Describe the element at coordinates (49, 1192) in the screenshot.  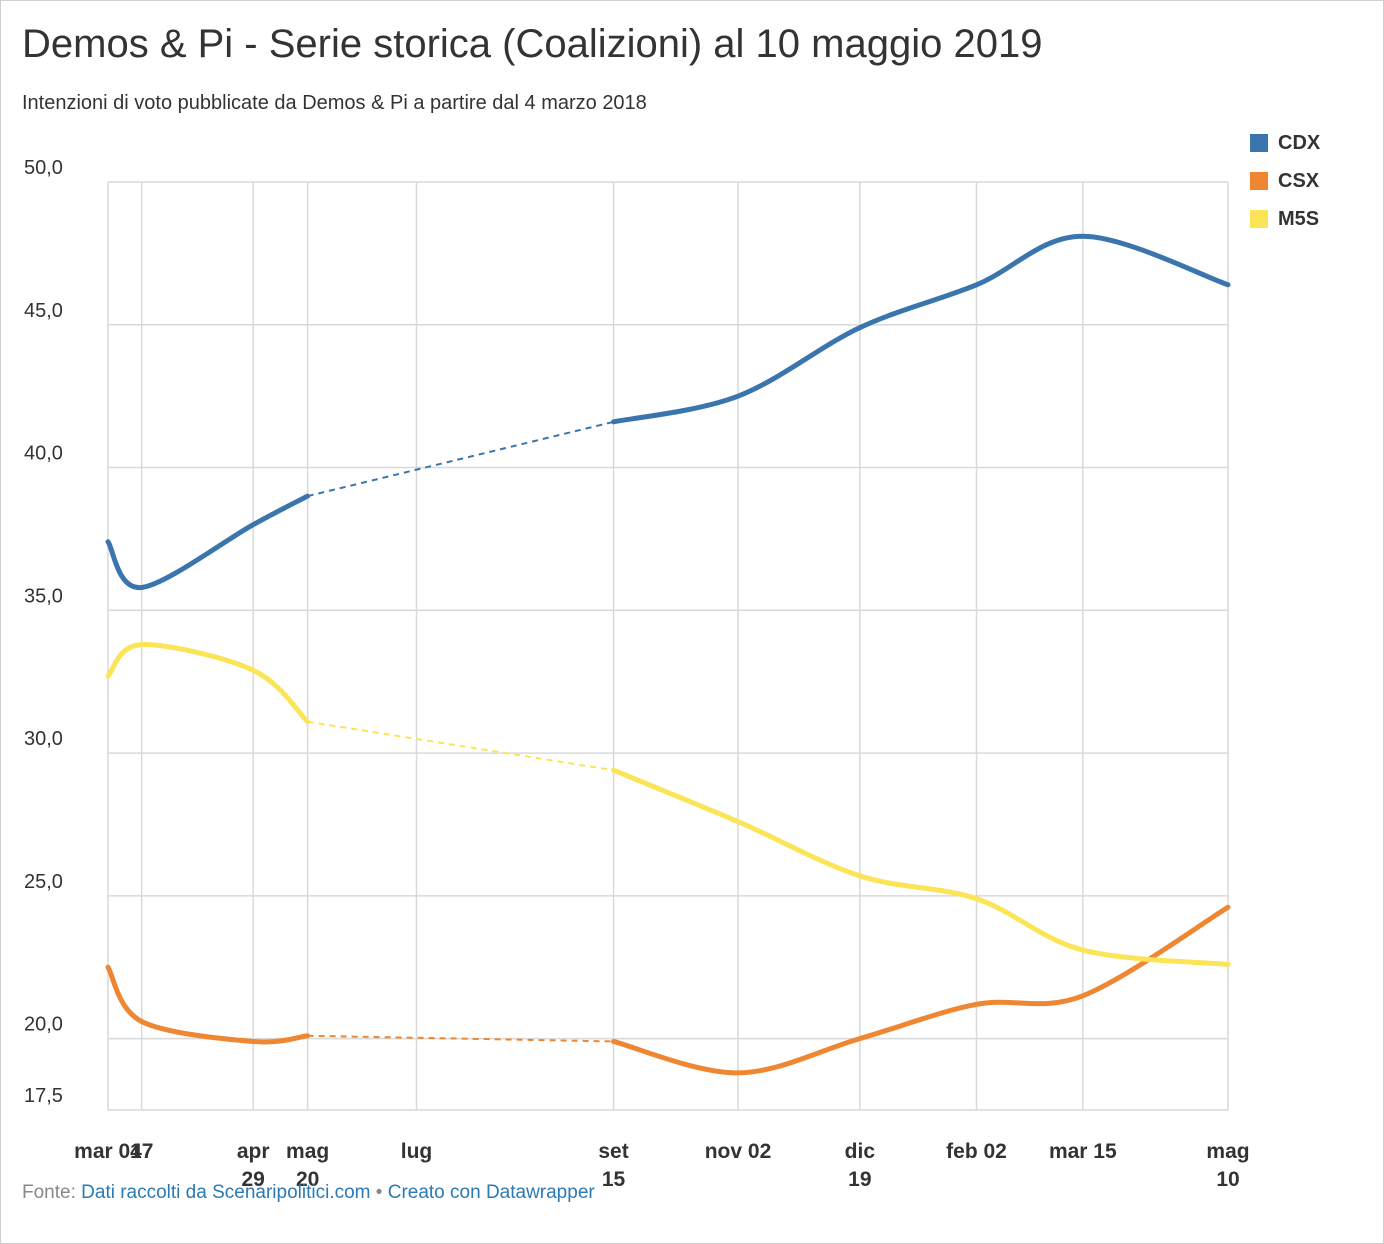
I see `source-prefix: Fonte:` at that location.